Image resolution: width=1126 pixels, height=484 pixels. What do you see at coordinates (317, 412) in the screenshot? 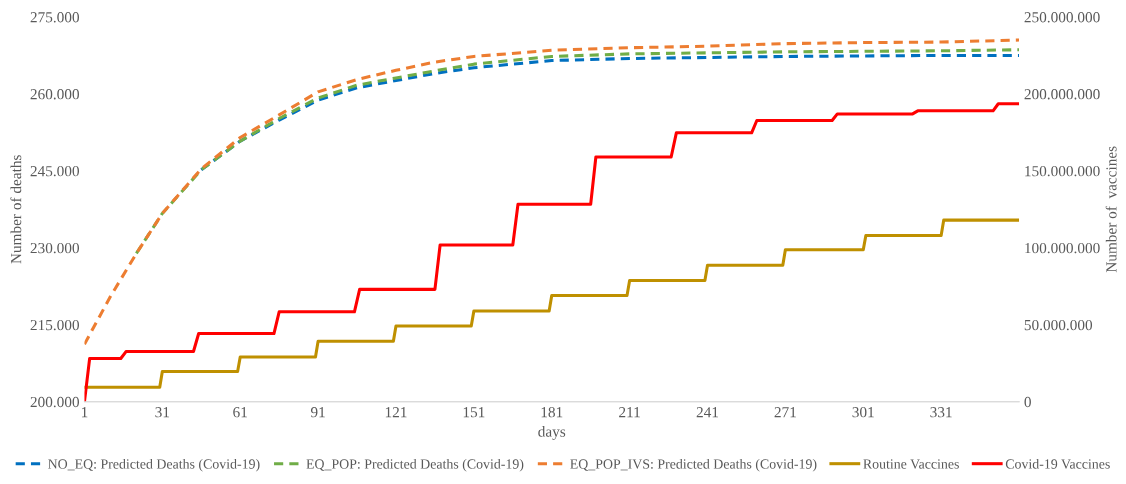
I see `x-tick-label: 91` at bounding box center [317, 412].